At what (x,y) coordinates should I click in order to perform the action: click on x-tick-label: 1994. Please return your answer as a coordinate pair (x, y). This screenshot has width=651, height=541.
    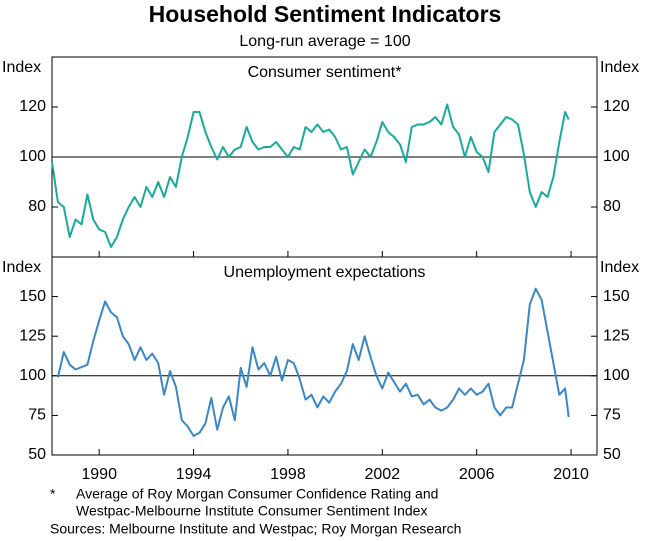
    Looking at the image, I should click on (194, 474).